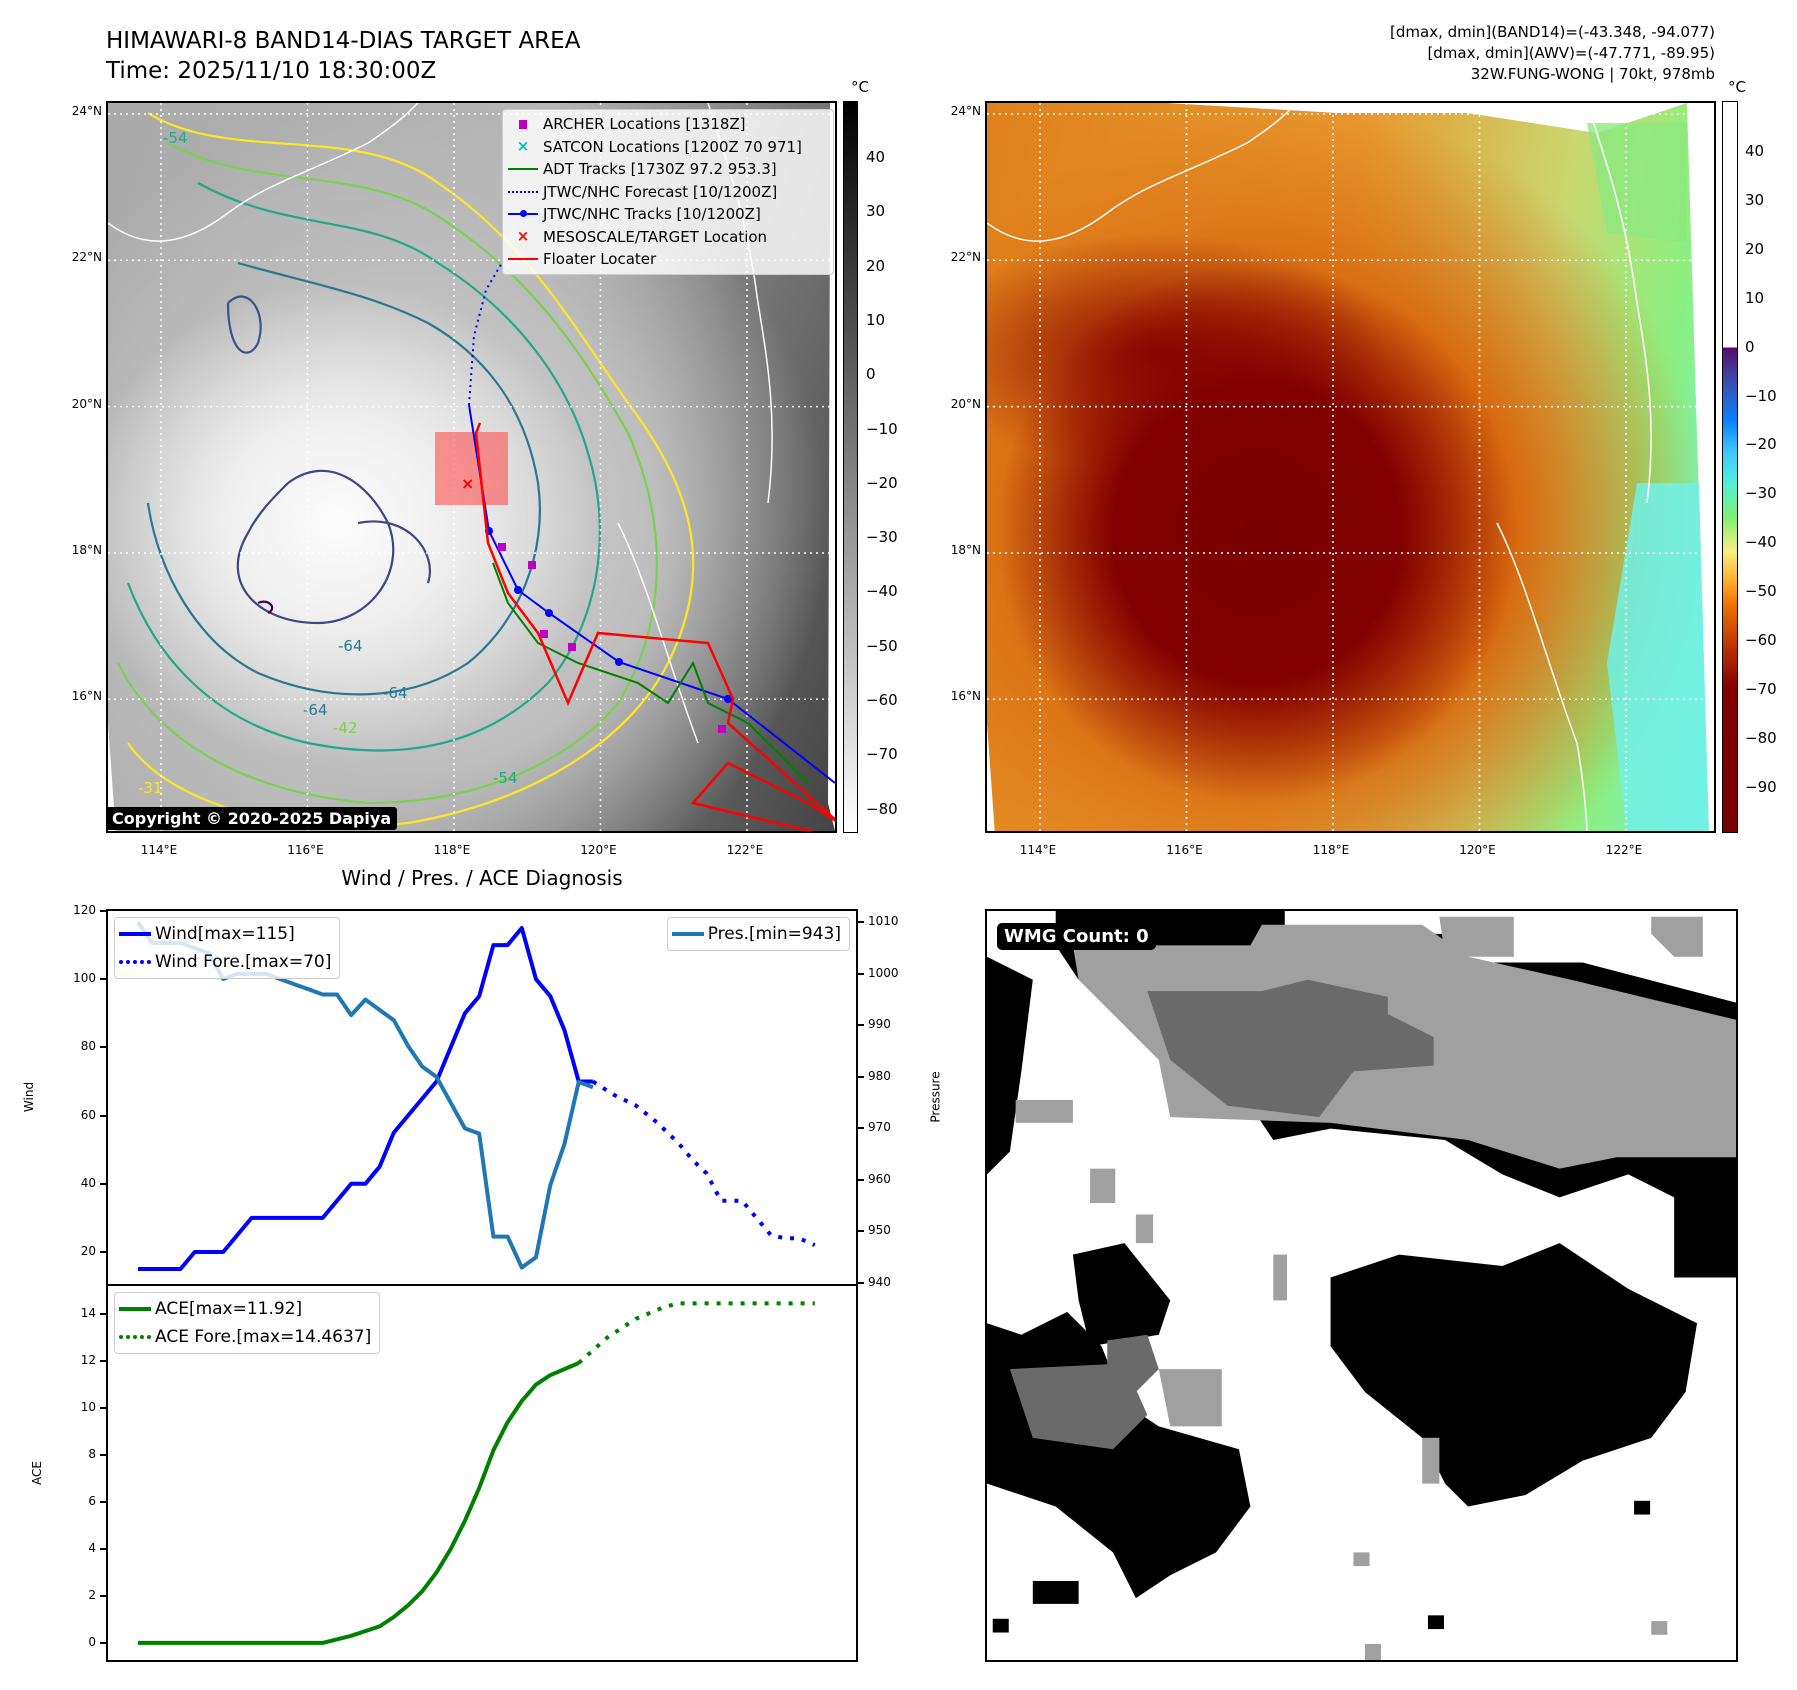 This screenshot has width=1797, height=1690. I want to click on y-tick-label: 6, so click(92, 1500).